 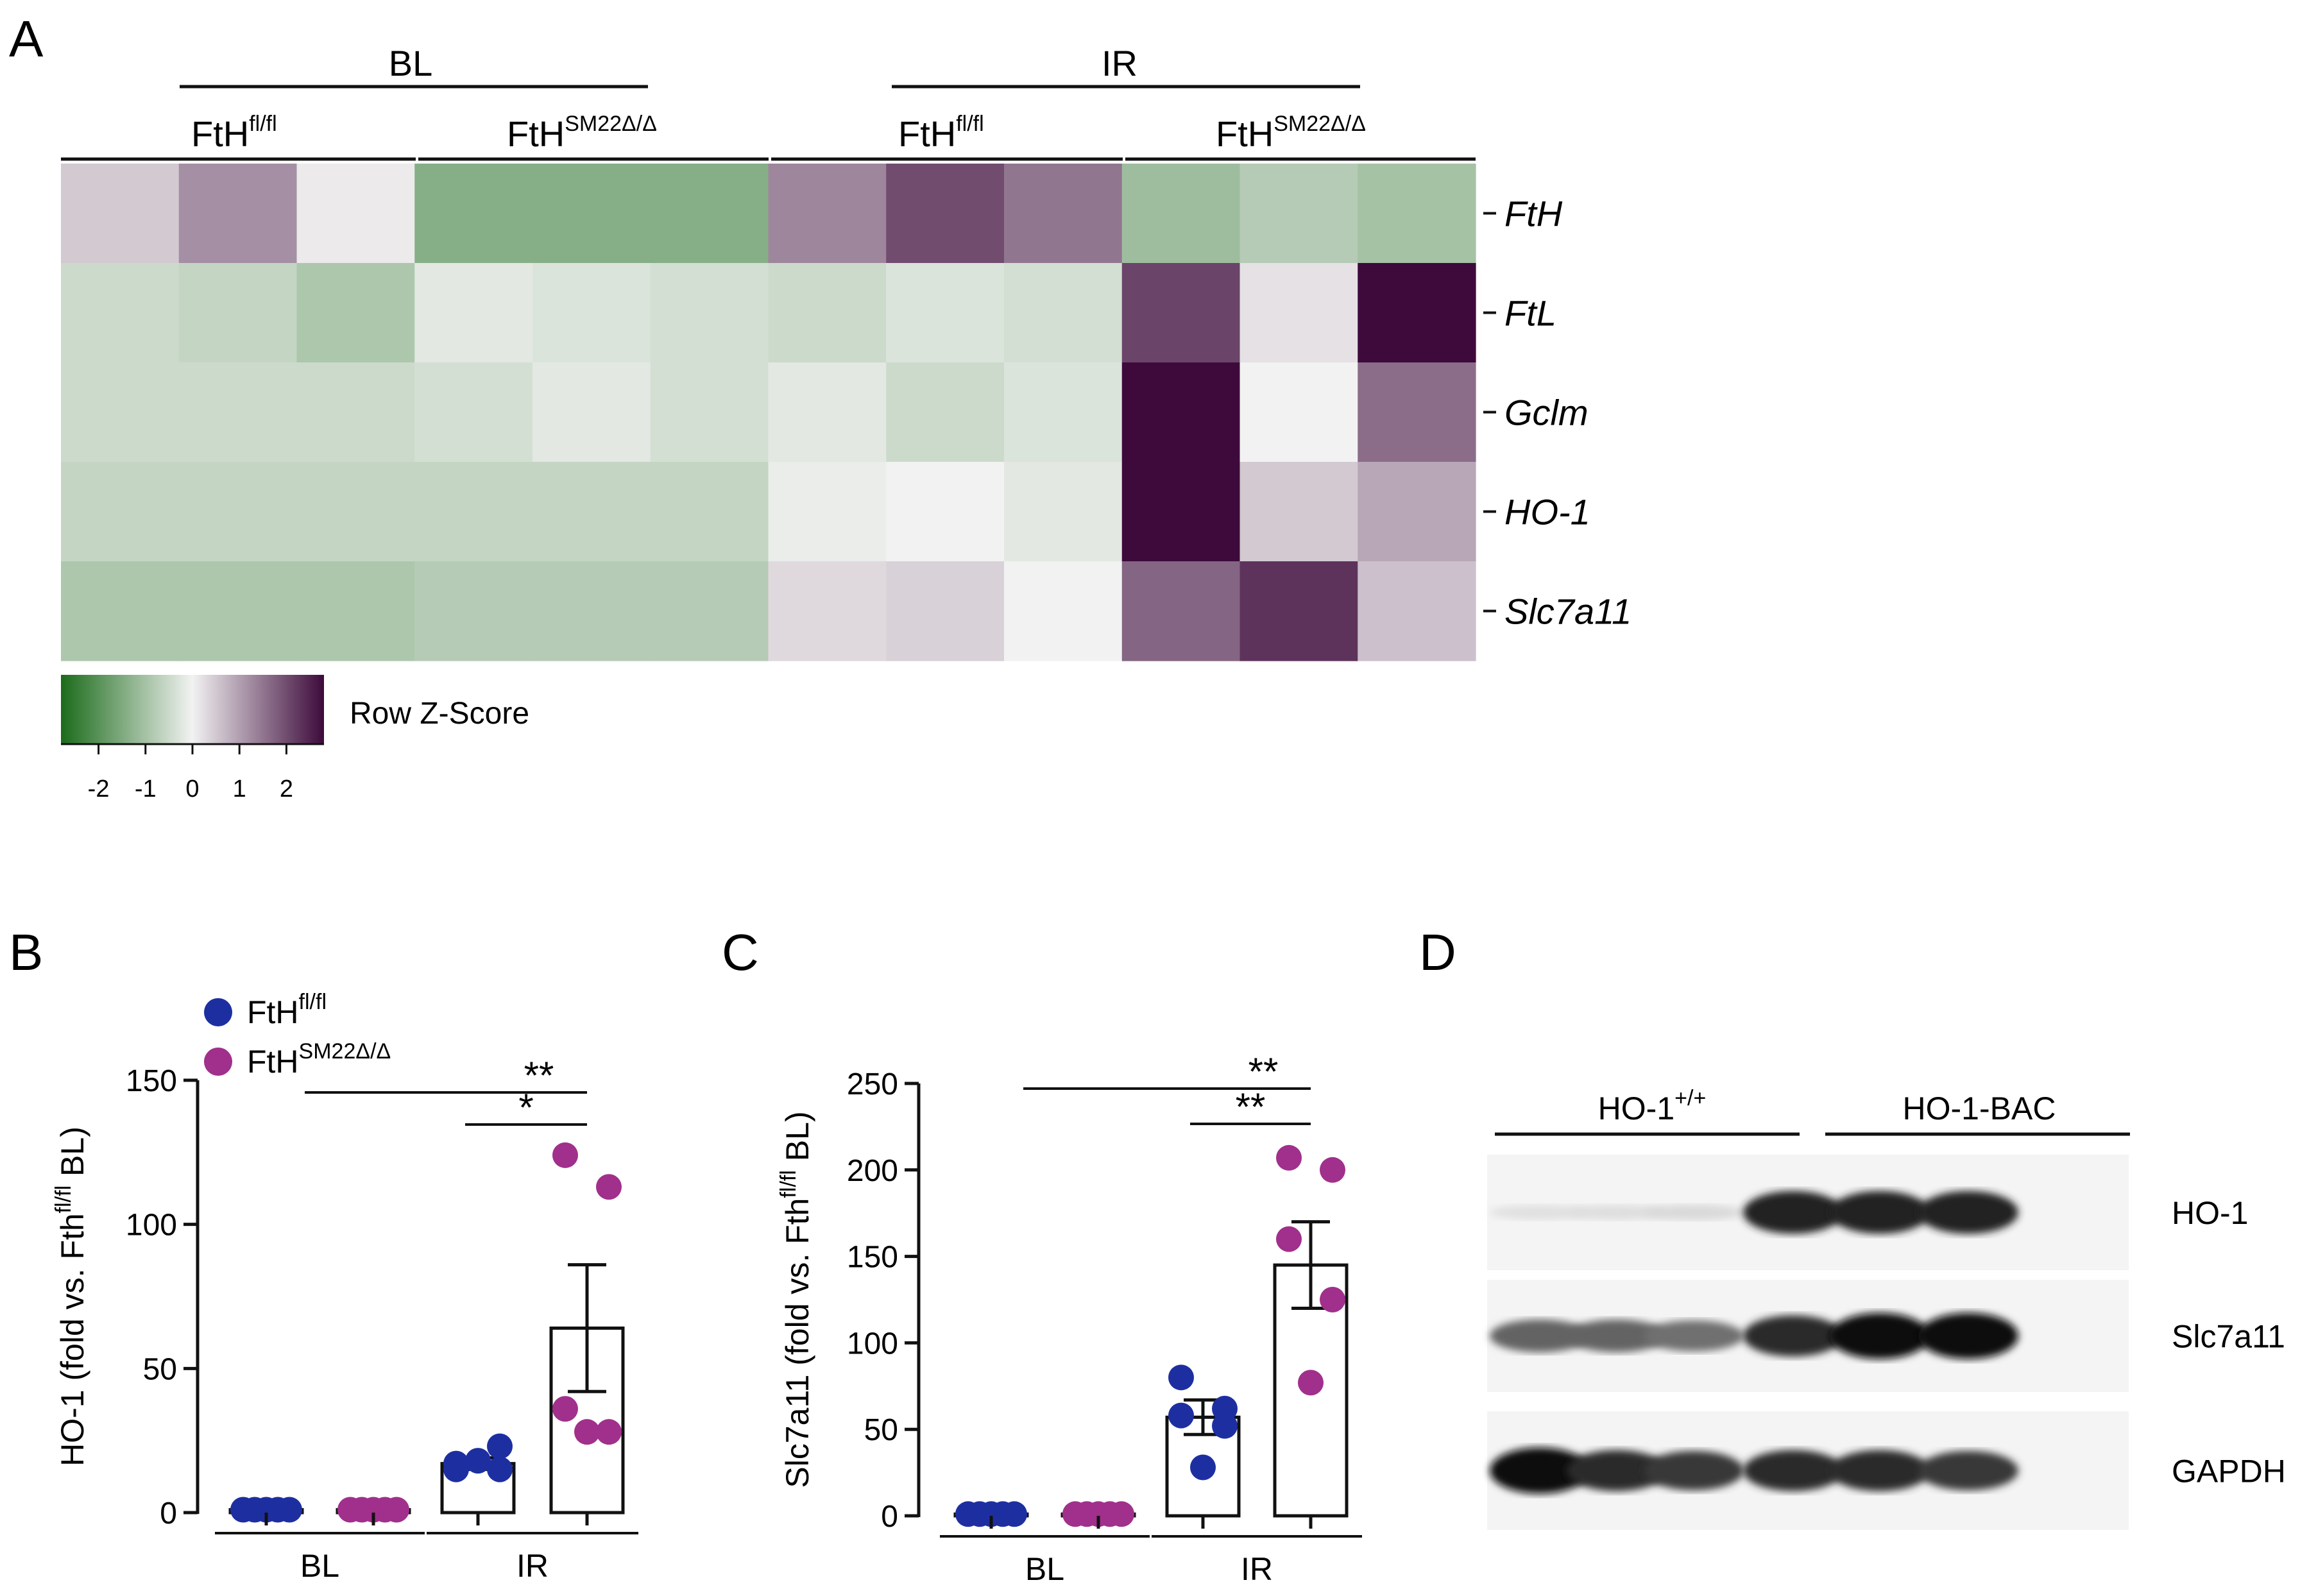 I want to click on scale-tick-label: 1, so click(x=239, y=789).